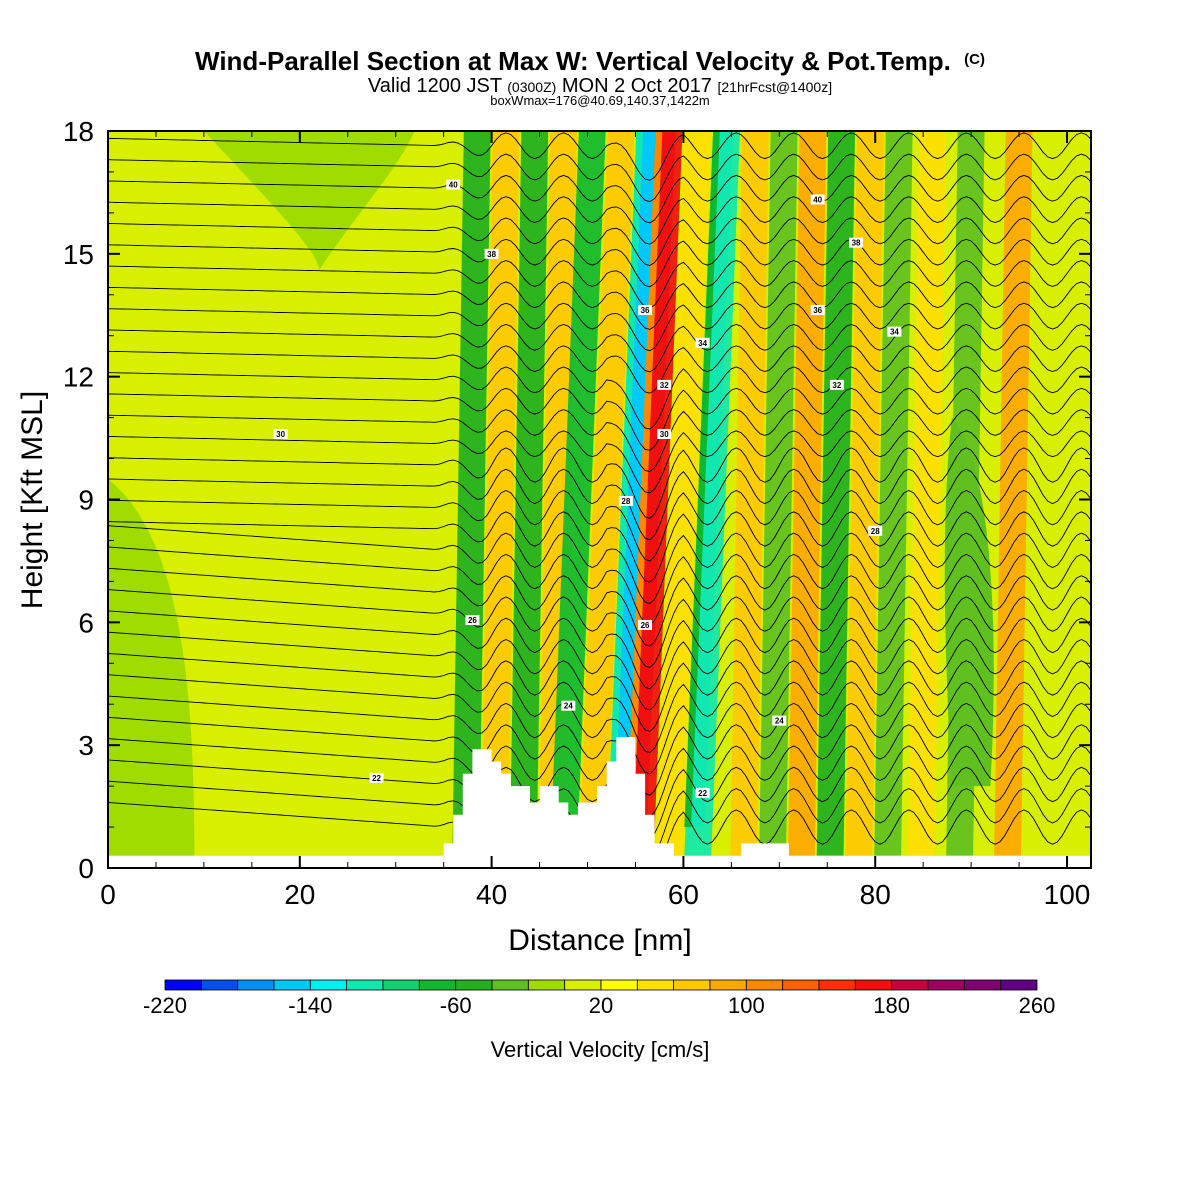 Image resolution: width=1200 pixels, height=1200 pixels. What do you see at coordinates (78, 254) in the screenshot?
I see `y-tick-label: 15` at bounding box center [78, 254].